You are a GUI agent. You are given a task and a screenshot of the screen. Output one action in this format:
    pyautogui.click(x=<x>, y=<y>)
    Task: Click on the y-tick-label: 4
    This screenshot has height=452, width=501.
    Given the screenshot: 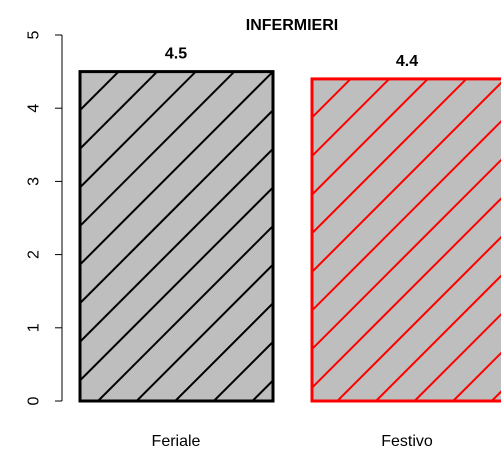 What is the action you would take?
    pyautogui.click(x=34, y=108)
    